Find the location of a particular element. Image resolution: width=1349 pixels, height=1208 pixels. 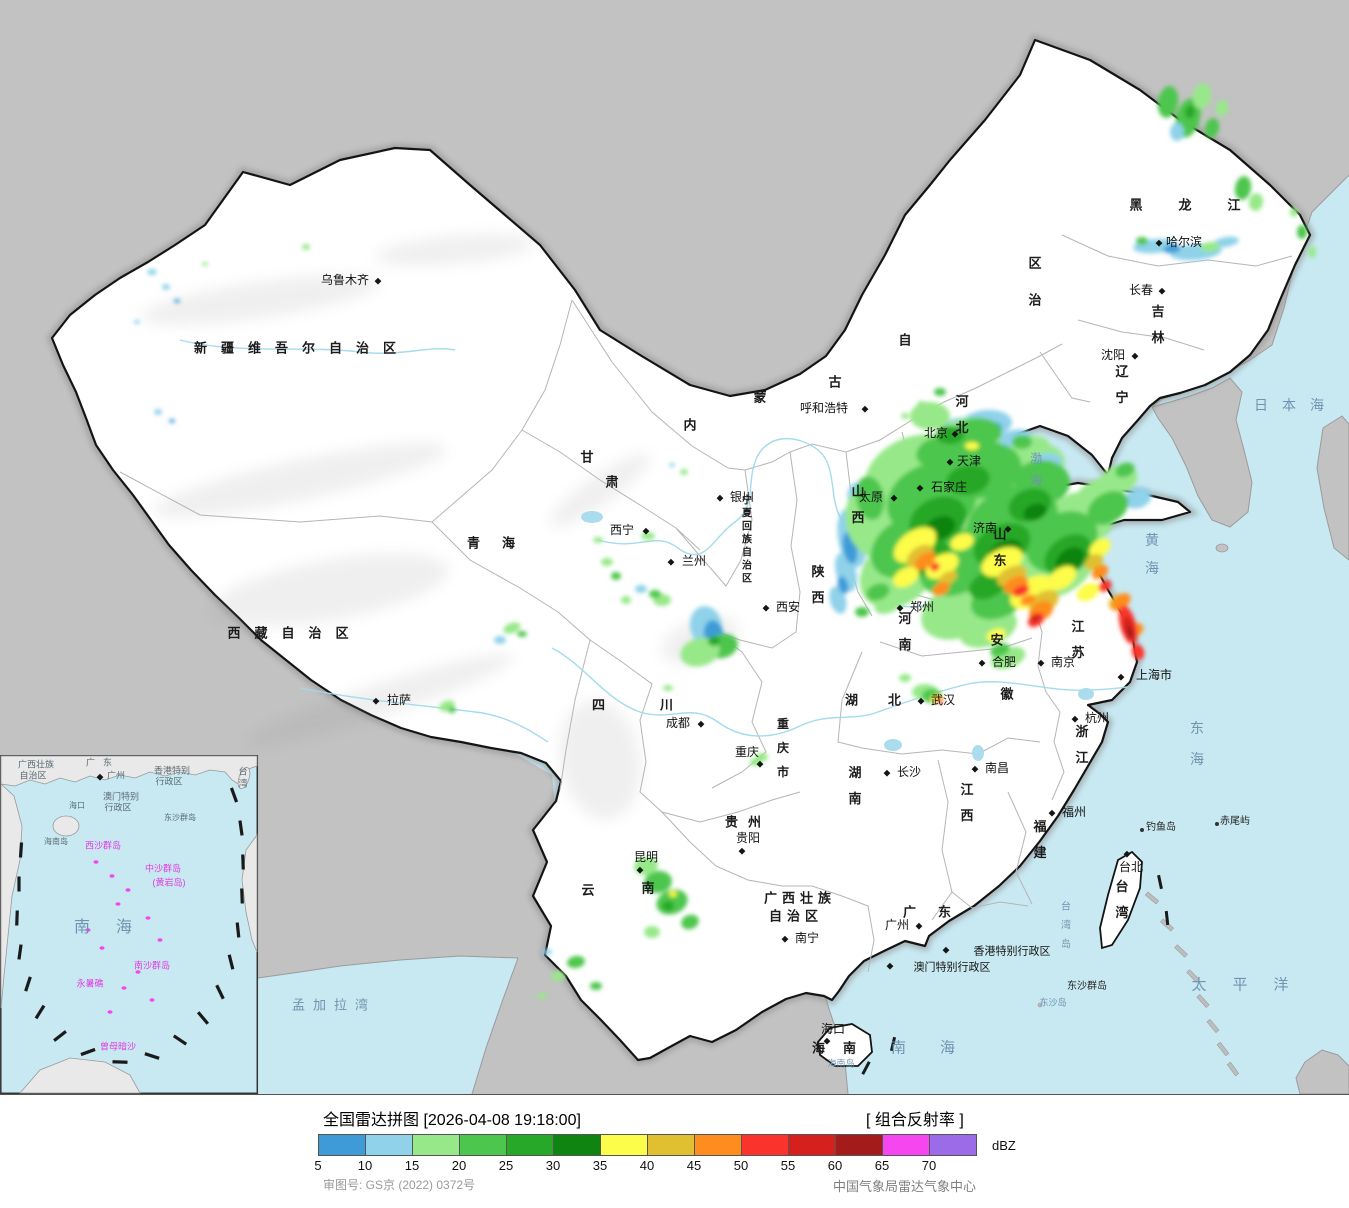

product-name: [ 组合反射率 ] is located at coordinates (915, 1120).